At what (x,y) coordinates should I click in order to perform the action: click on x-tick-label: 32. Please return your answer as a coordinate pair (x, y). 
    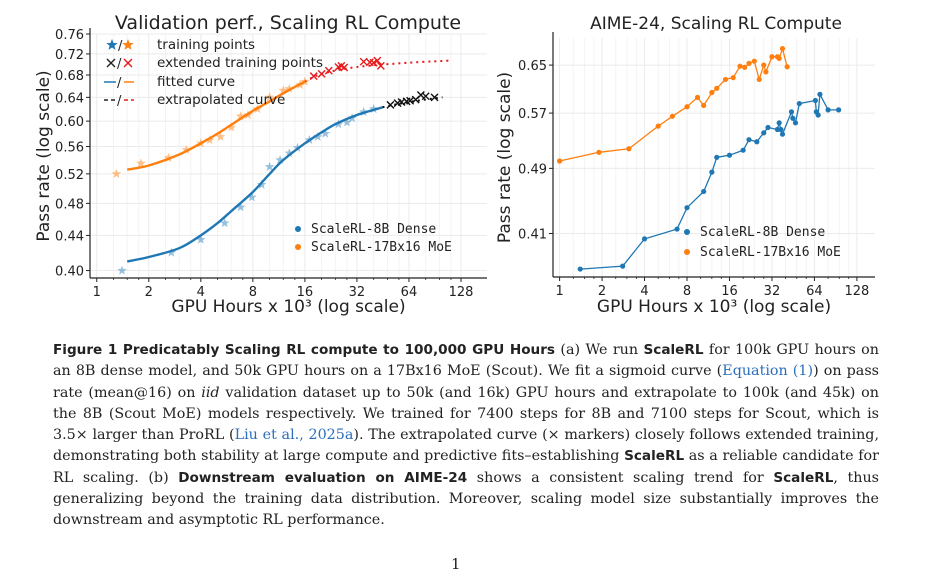
    Looking at the image, I should click on (772, 291).